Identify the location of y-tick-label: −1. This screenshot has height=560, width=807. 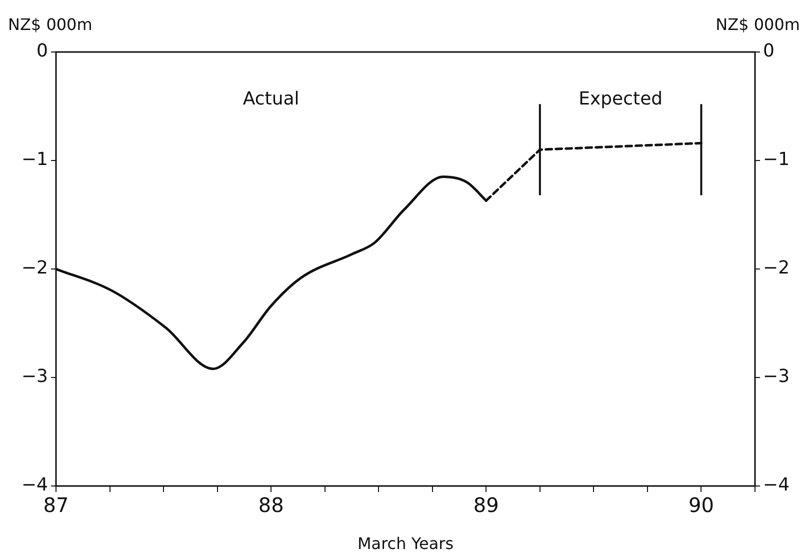
(34, 159).